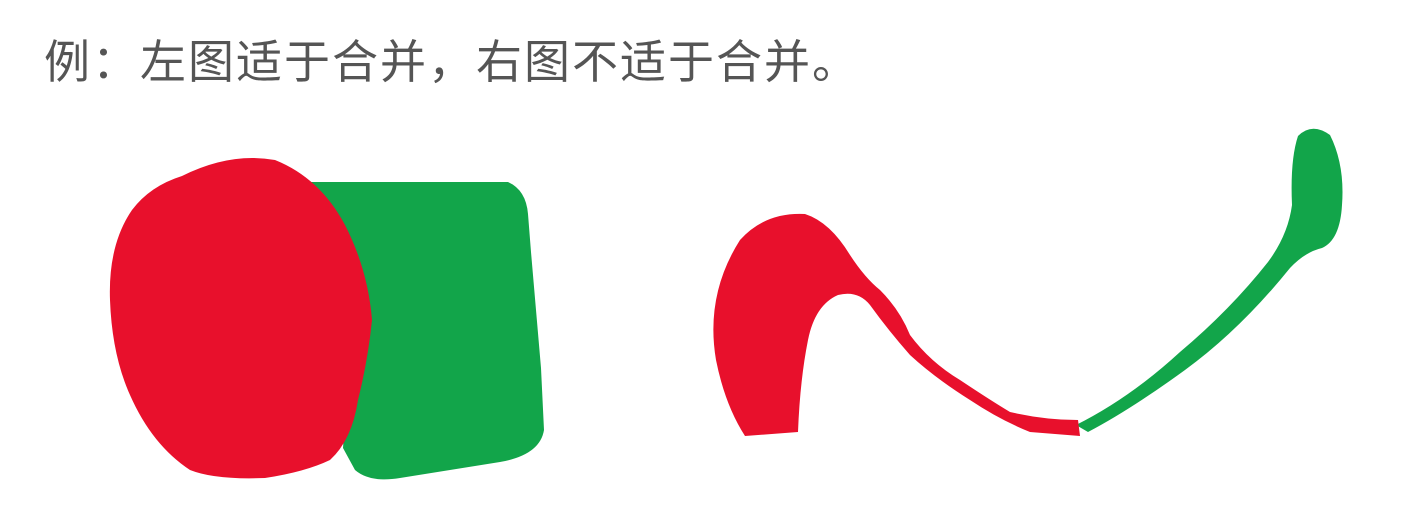 The height and width of the screenshot is (524, 1408). What do you see at coordinates (452, 62) in the screenshot?
I see `caption-text: 例：左图适于合并，右图不适于合并。` at bounding box center [452, 62].